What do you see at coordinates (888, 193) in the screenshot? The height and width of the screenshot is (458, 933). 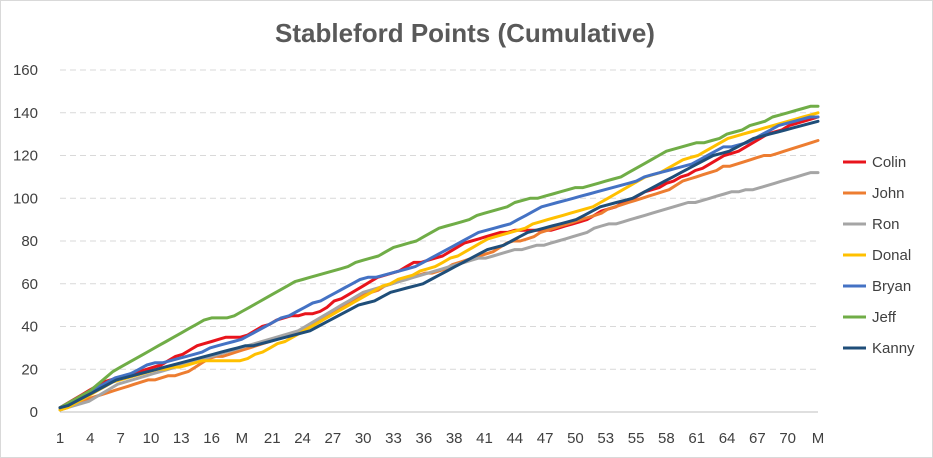 I see `legend-label: John` at bounding box center [888, 193].